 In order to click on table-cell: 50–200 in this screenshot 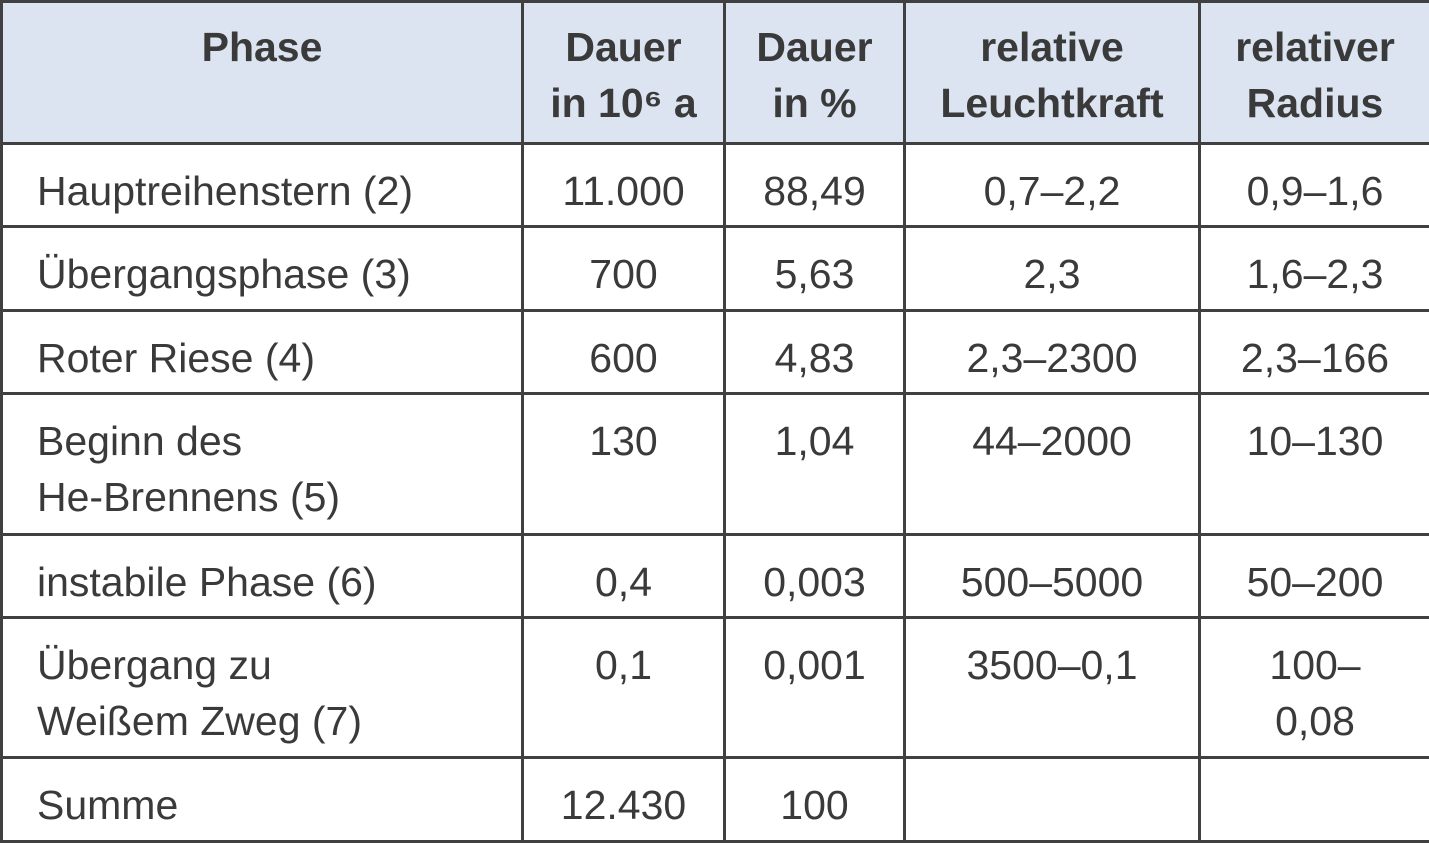, I will do `click(1314, 576)`.